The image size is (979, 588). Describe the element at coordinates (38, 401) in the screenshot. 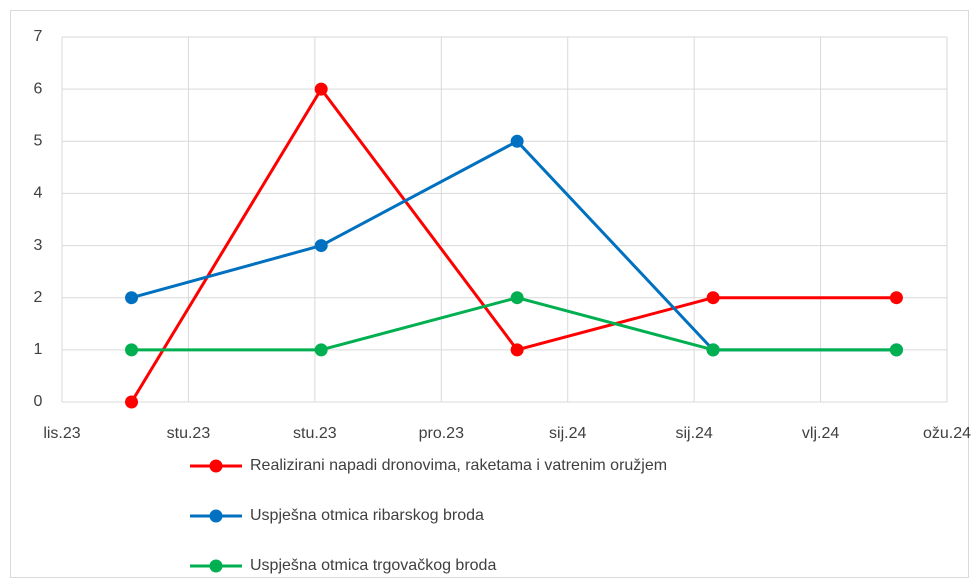

I see `y-tick-label: 0` at that location.